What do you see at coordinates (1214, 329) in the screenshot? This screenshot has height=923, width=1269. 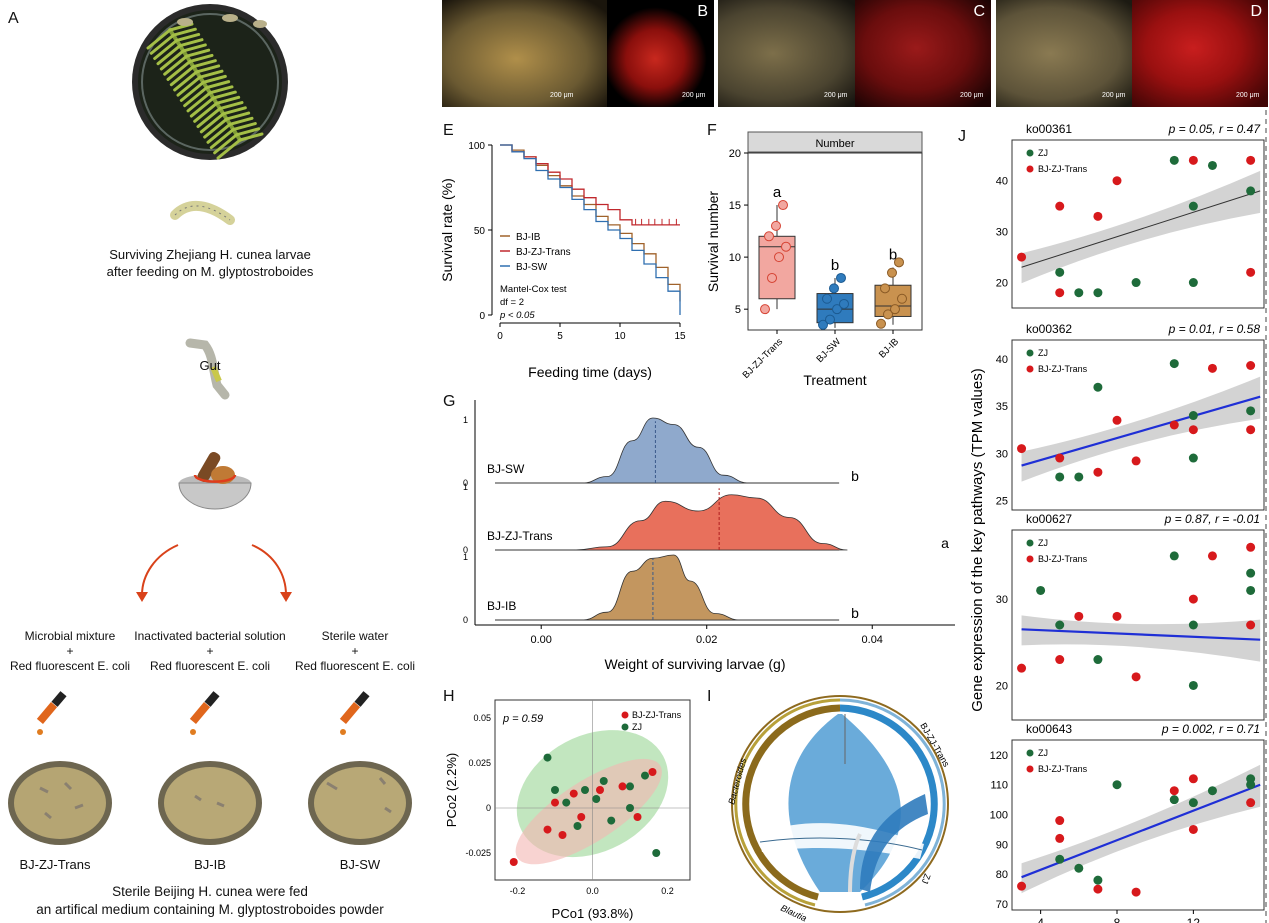 I see `j-subplot-stat: p = 0.01, r = 0.58` at bounding box center [1214, 329].